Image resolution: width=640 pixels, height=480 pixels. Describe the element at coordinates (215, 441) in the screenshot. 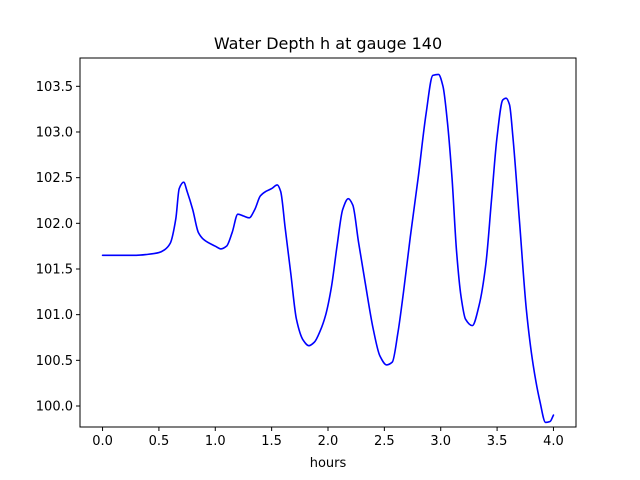

I see `x-tick-label-2: 1.0` at that location.